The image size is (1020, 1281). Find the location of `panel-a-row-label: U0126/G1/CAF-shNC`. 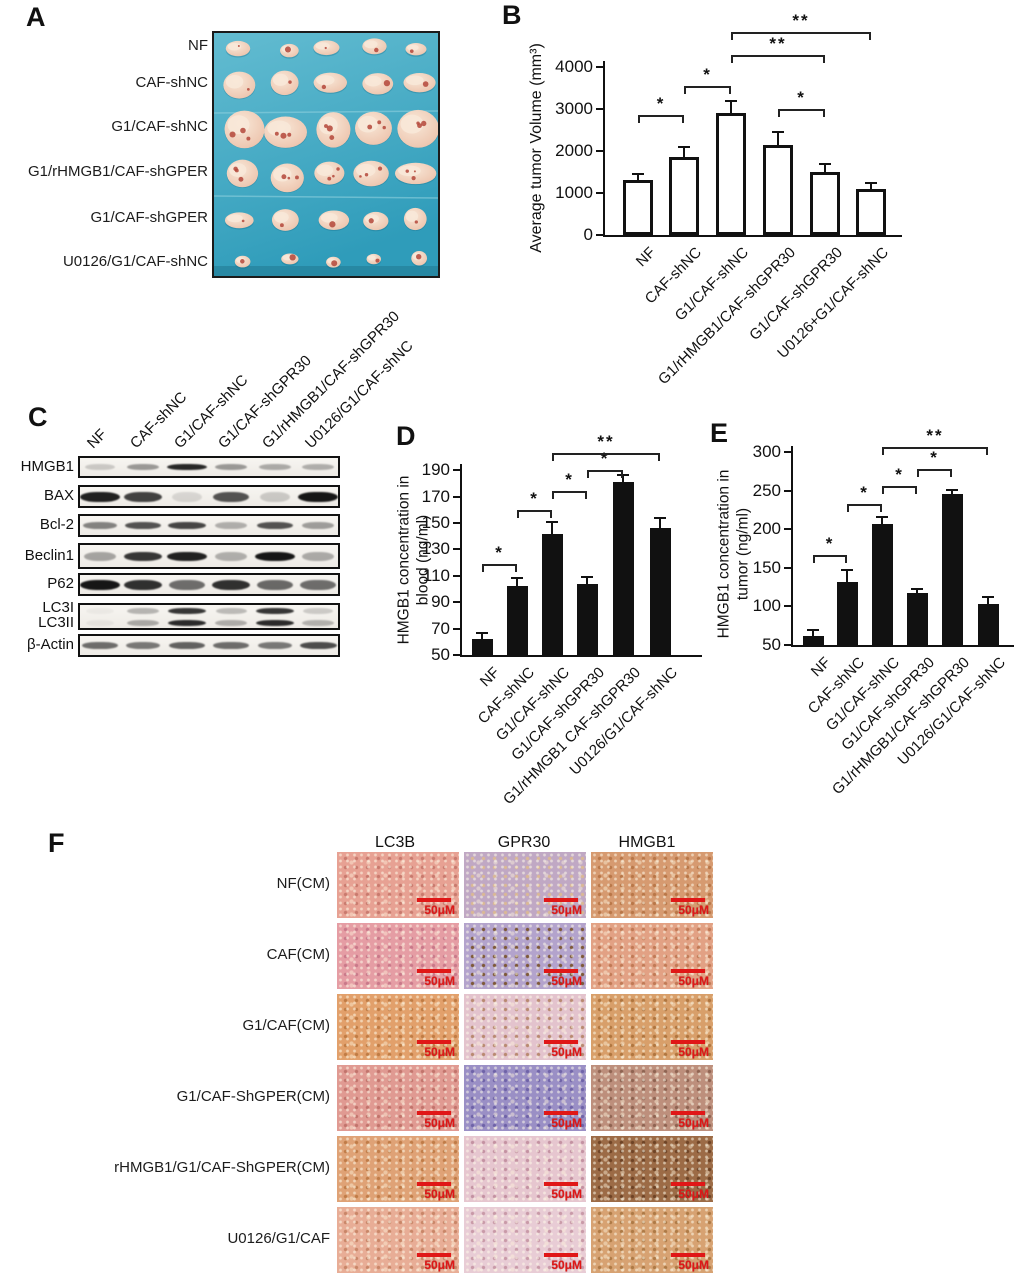

panel-a-row-label: U0126/G1/CAF-shNC is located at coordinates (135, 261).